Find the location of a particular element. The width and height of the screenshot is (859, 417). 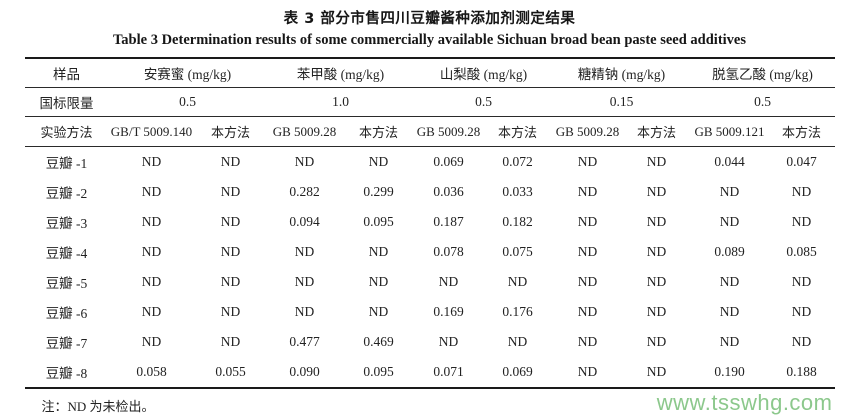

method-standard-5: GB 5009.121 is located at coordinates (729, 131).